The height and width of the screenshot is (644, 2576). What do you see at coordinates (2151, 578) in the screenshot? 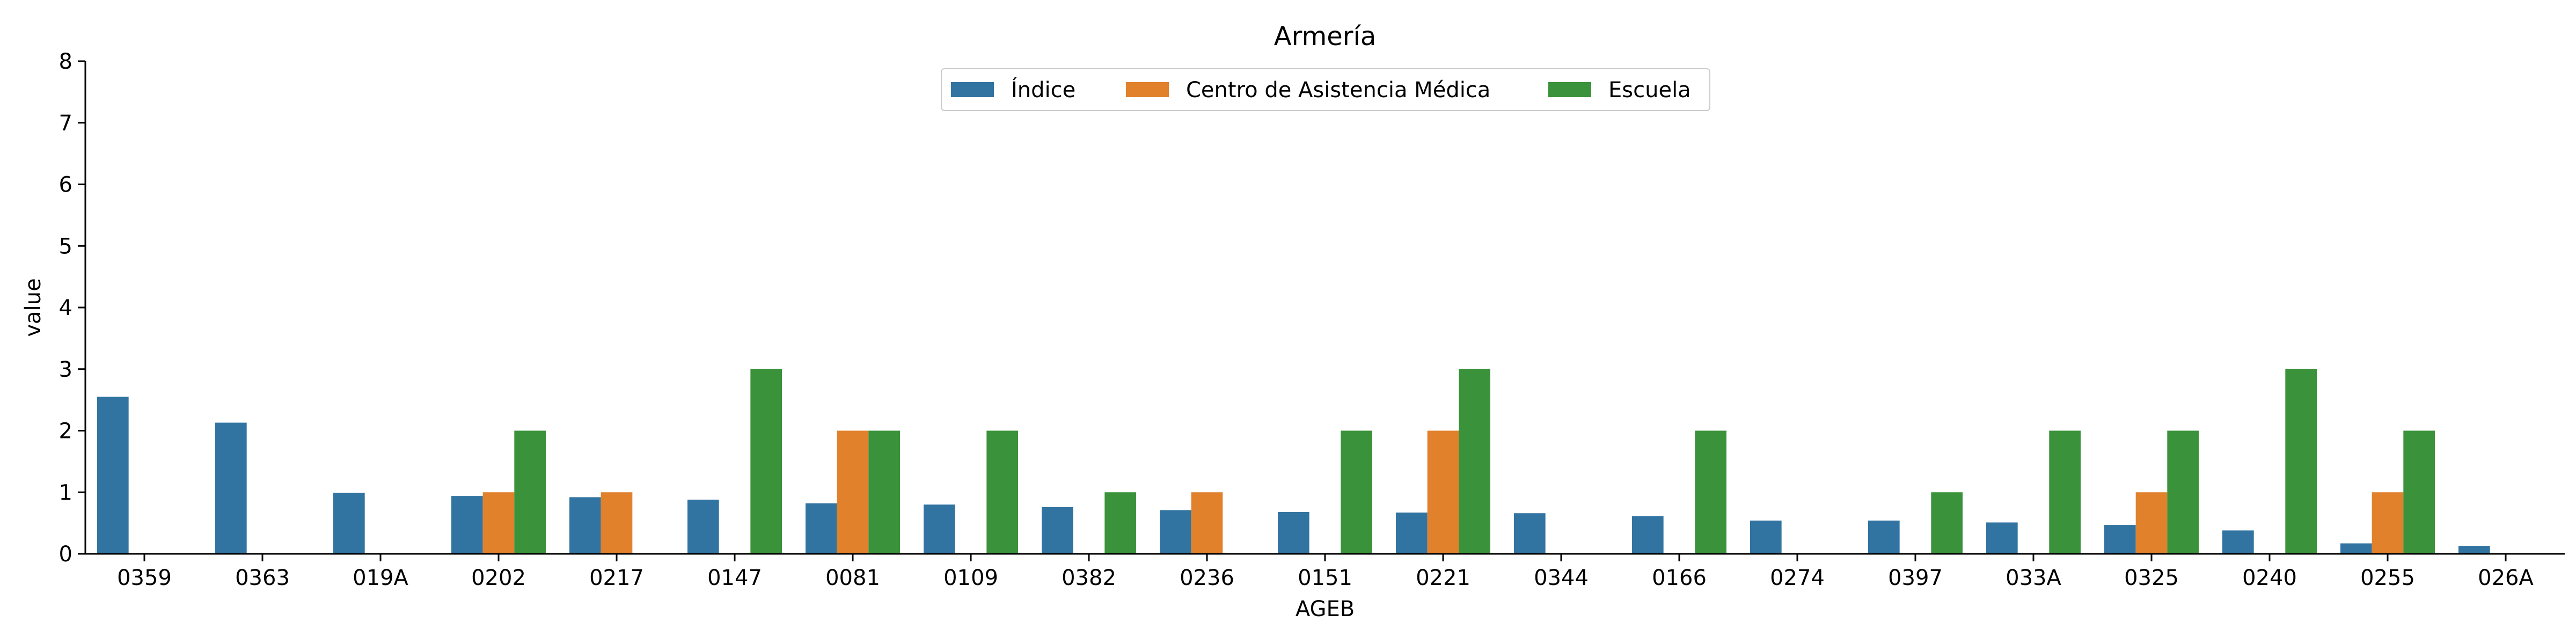
I see `x-tick-label: 0325` at bounding box center [2151, 578].